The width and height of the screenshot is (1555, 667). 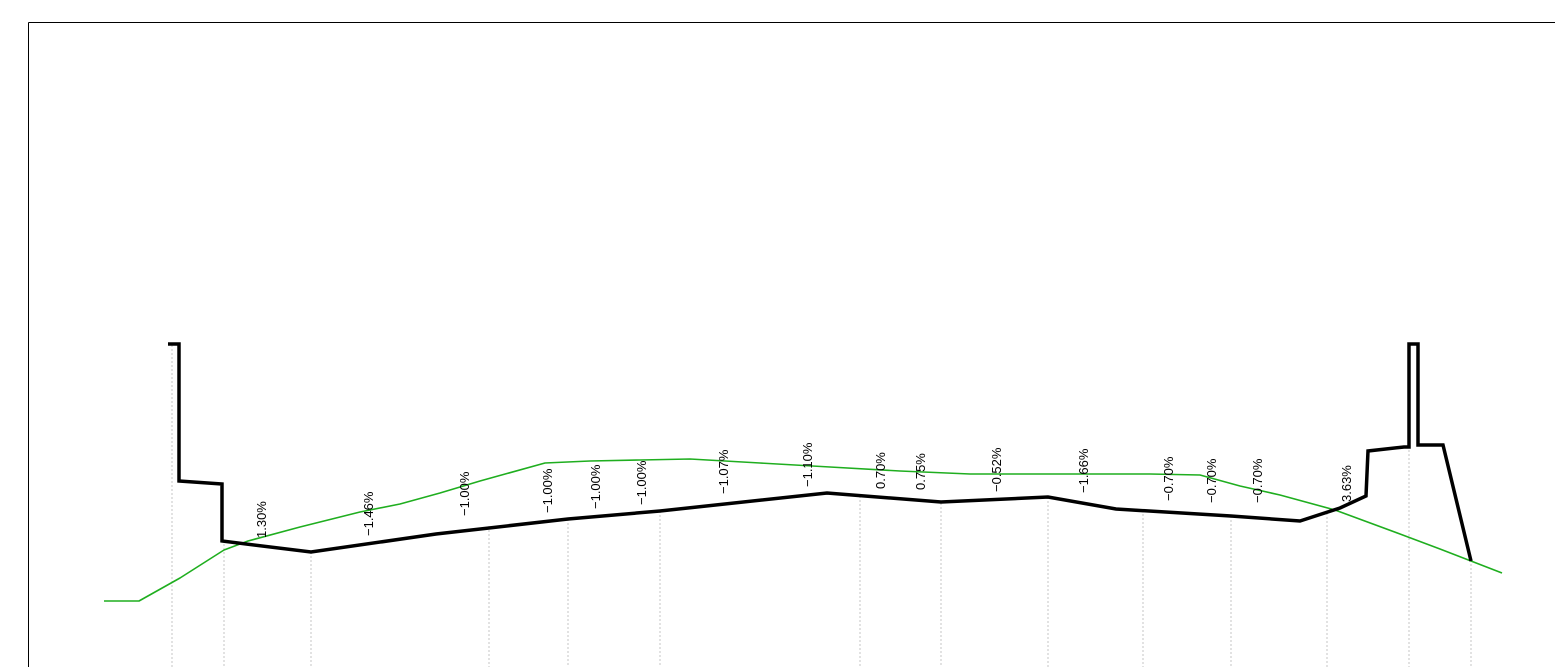 I want to click on slope-label: 0.70%, so click(x=880, y=470).